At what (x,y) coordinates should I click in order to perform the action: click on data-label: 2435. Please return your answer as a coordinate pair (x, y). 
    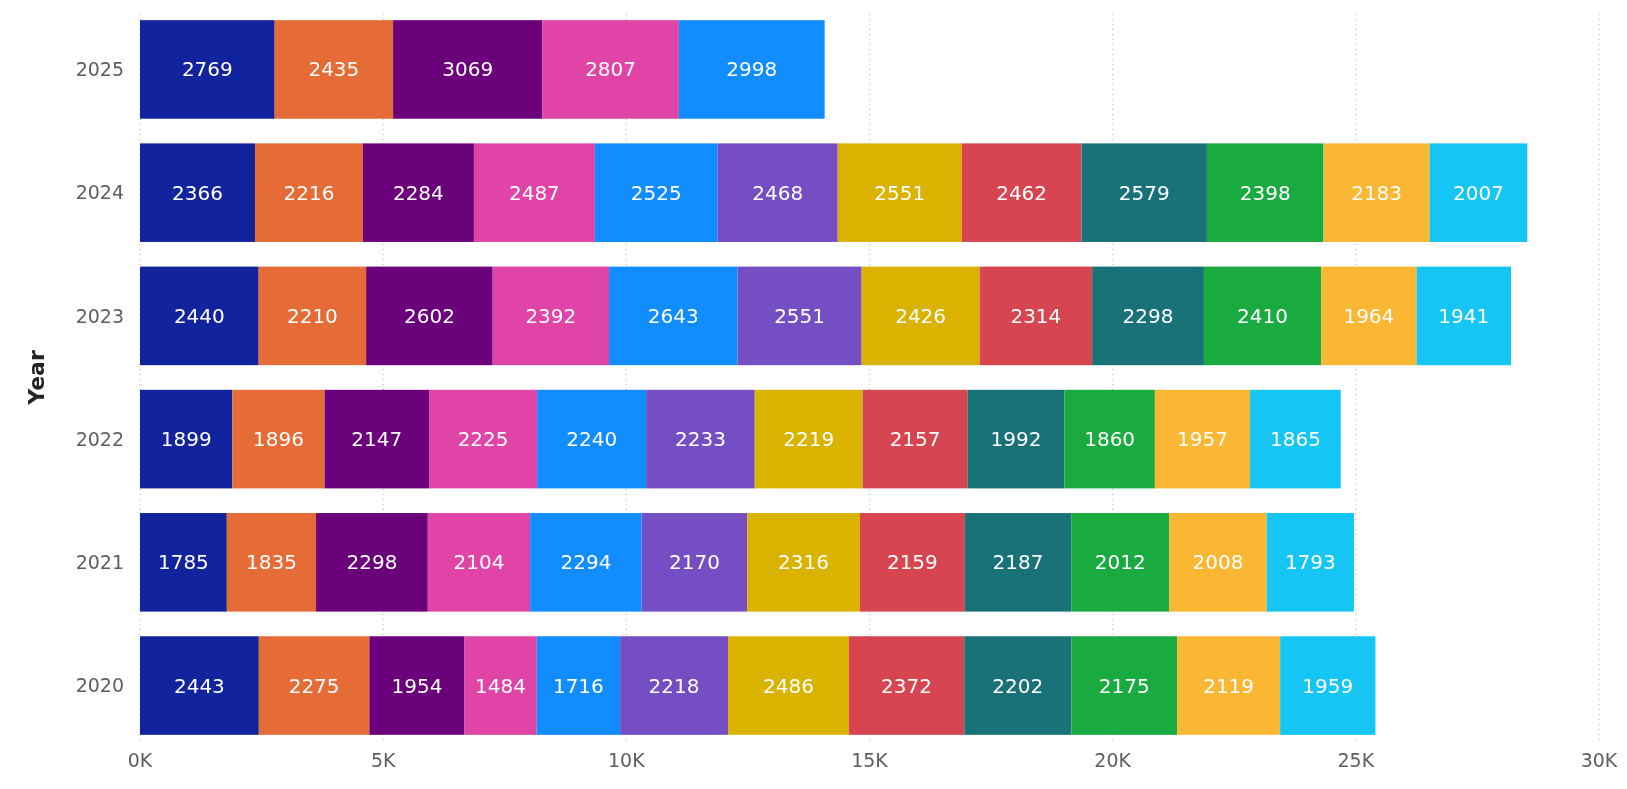
    Looking at the image, I should click on (334, 69).